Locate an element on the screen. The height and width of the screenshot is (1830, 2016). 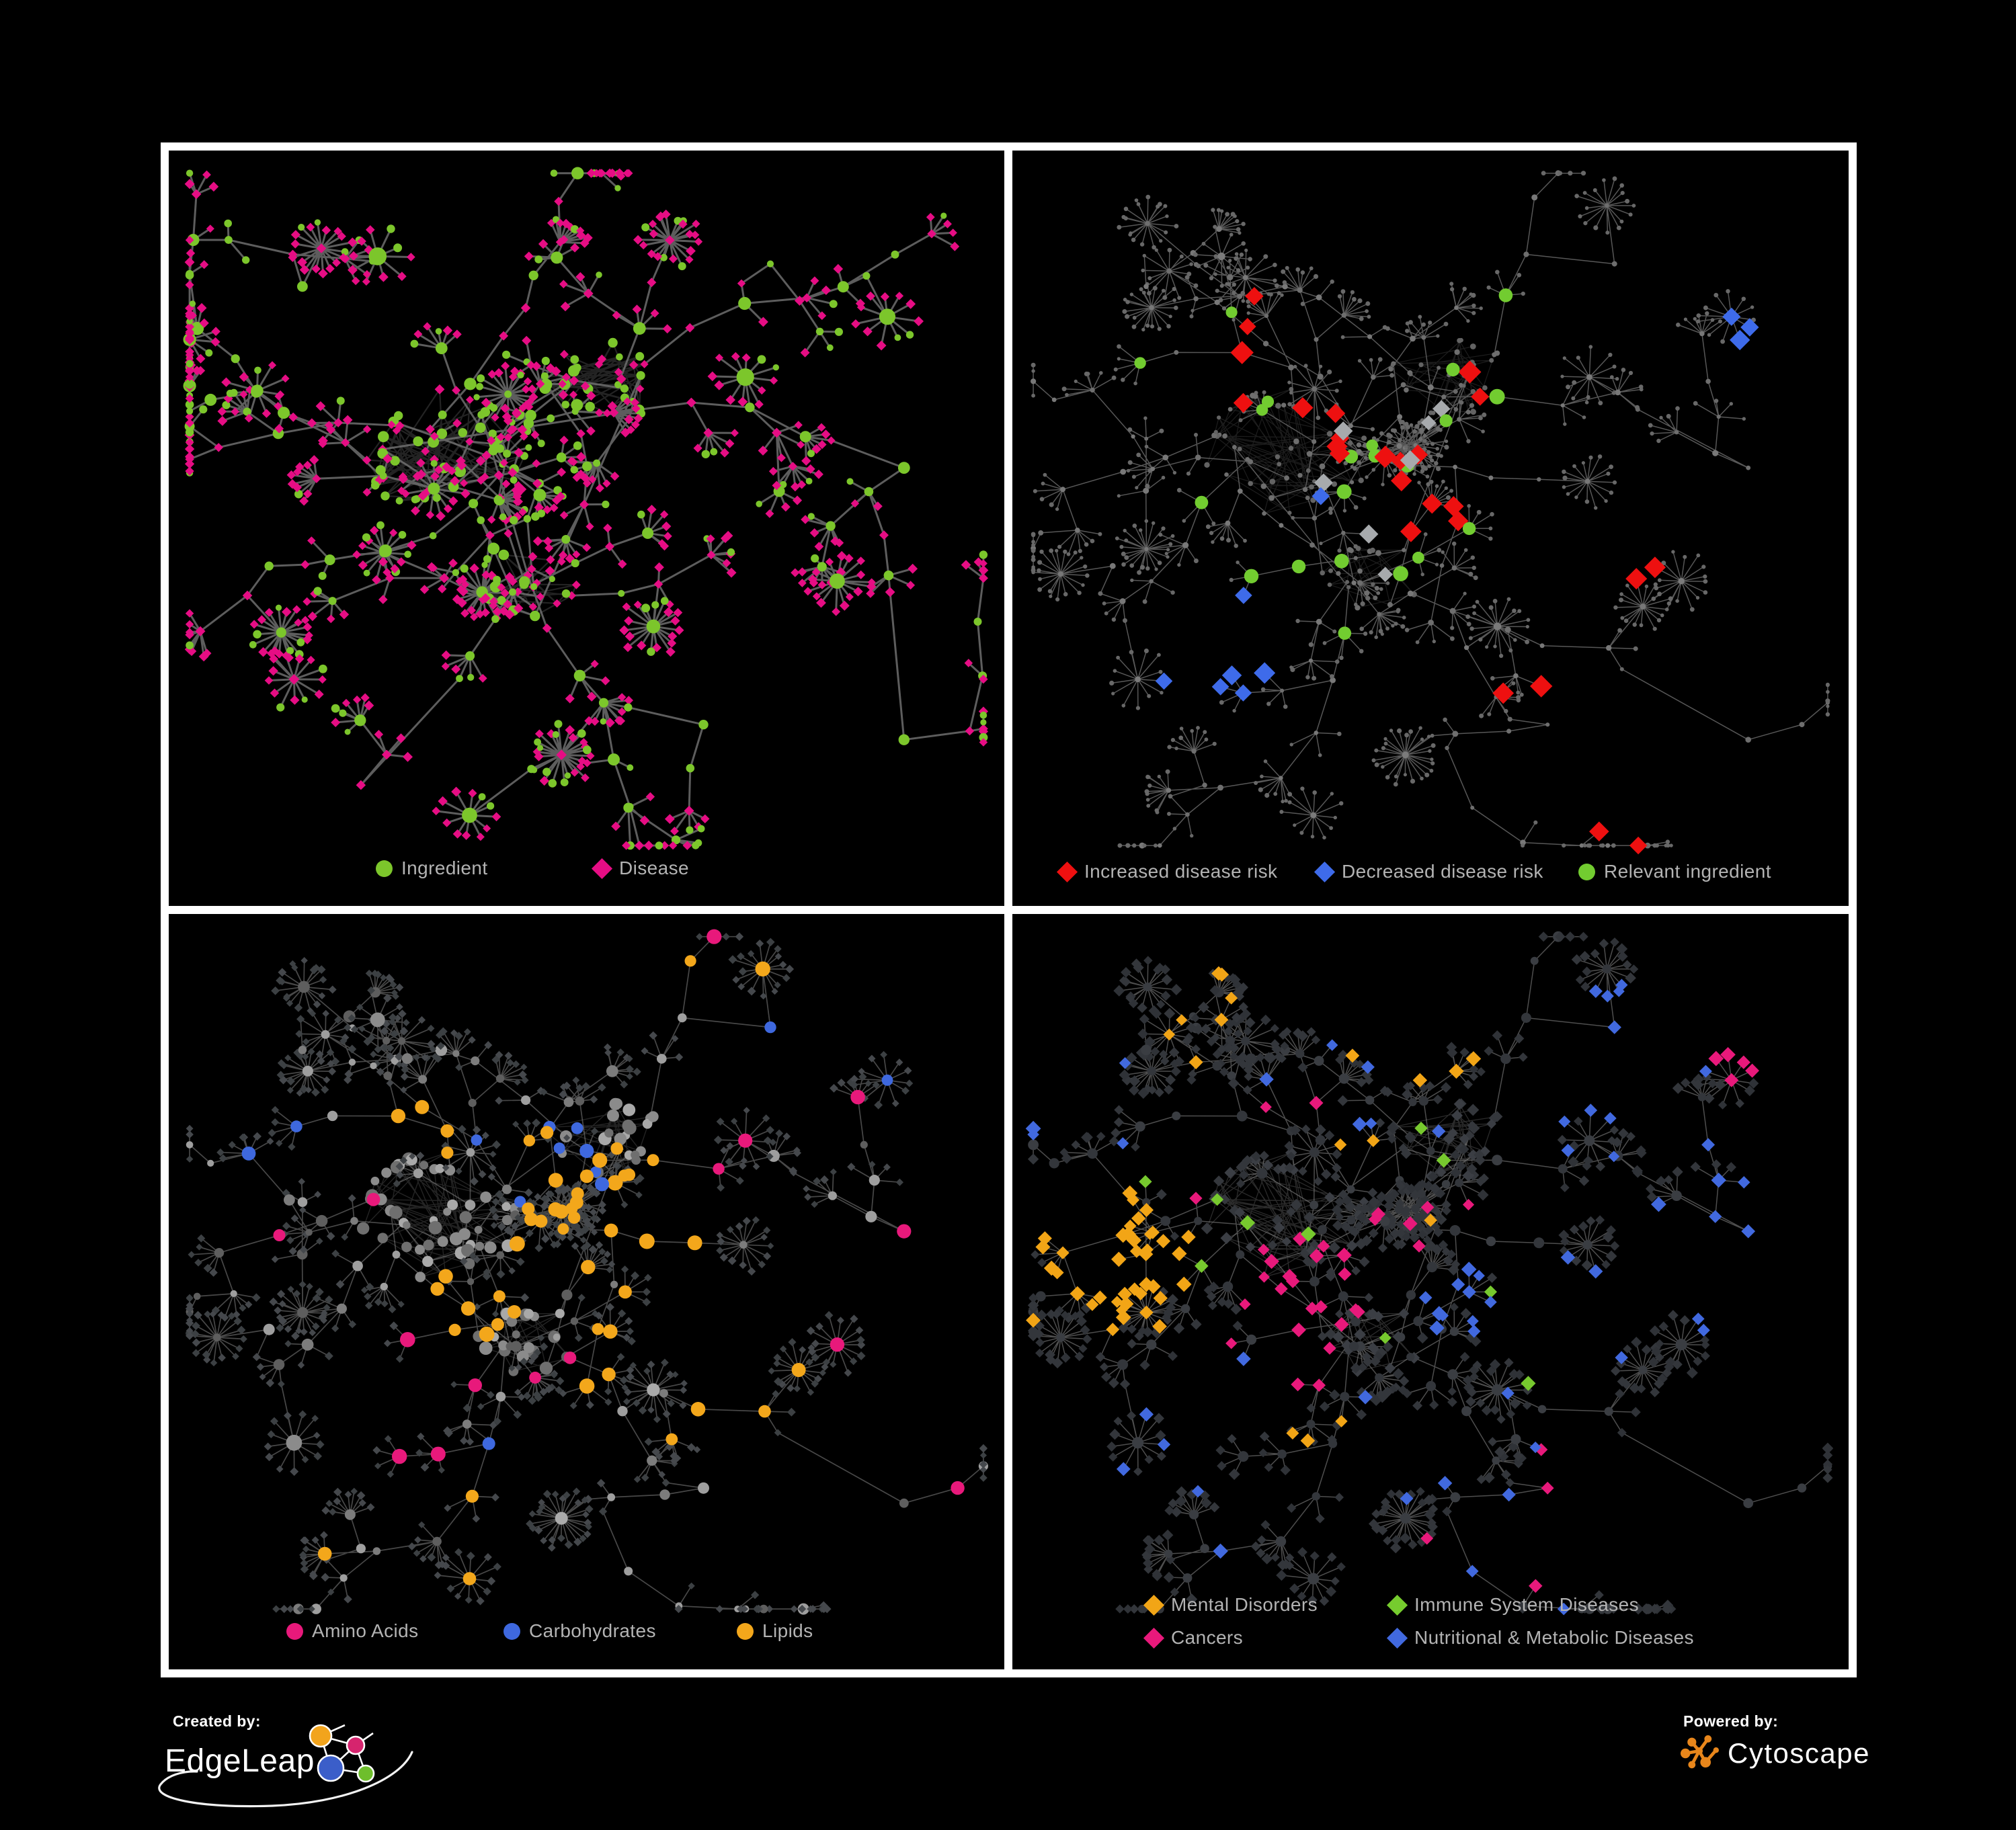
network-graph-ingredient-disease is located at coordinates (586, 509).